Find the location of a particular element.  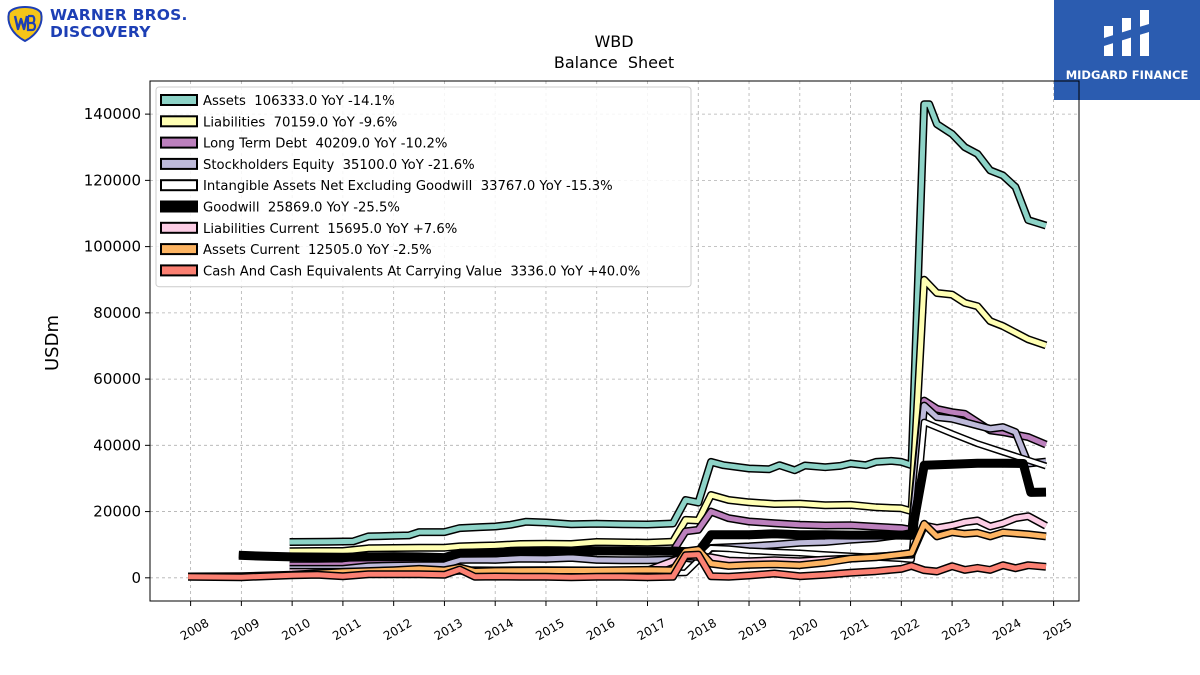

x-tick-label: 2011 is located at coordinates (346, 629).